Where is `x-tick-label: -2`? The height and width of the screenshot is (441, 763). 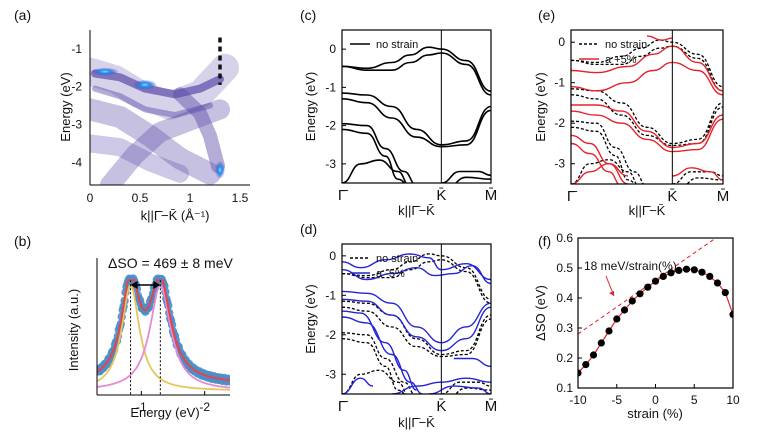 x-tick-label: -2 is located at coordinates (204, 407).